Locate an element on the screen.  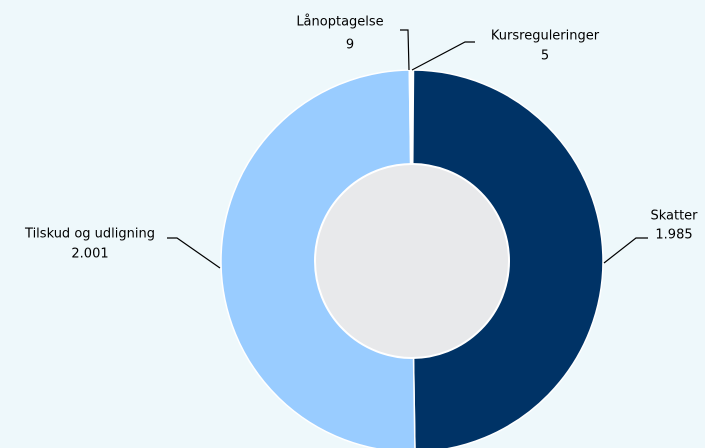
slice-value: 5 is located at coordinates (545, 56).